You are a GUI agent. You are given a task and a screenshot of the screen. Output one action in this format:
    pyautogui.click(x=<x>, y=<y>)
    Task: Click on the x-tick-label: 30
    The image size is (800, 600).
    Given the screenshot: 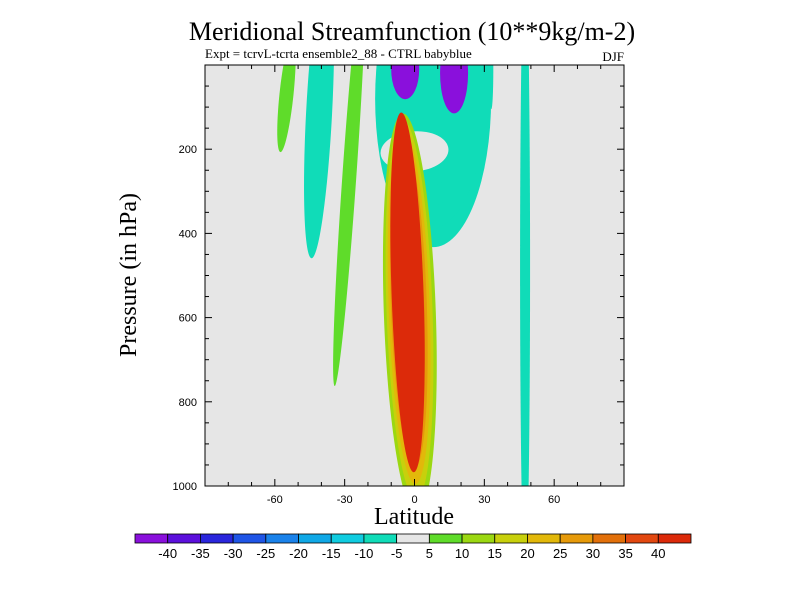 What is the action you would take?
    pyautogui.click(x=484, y=500)
    